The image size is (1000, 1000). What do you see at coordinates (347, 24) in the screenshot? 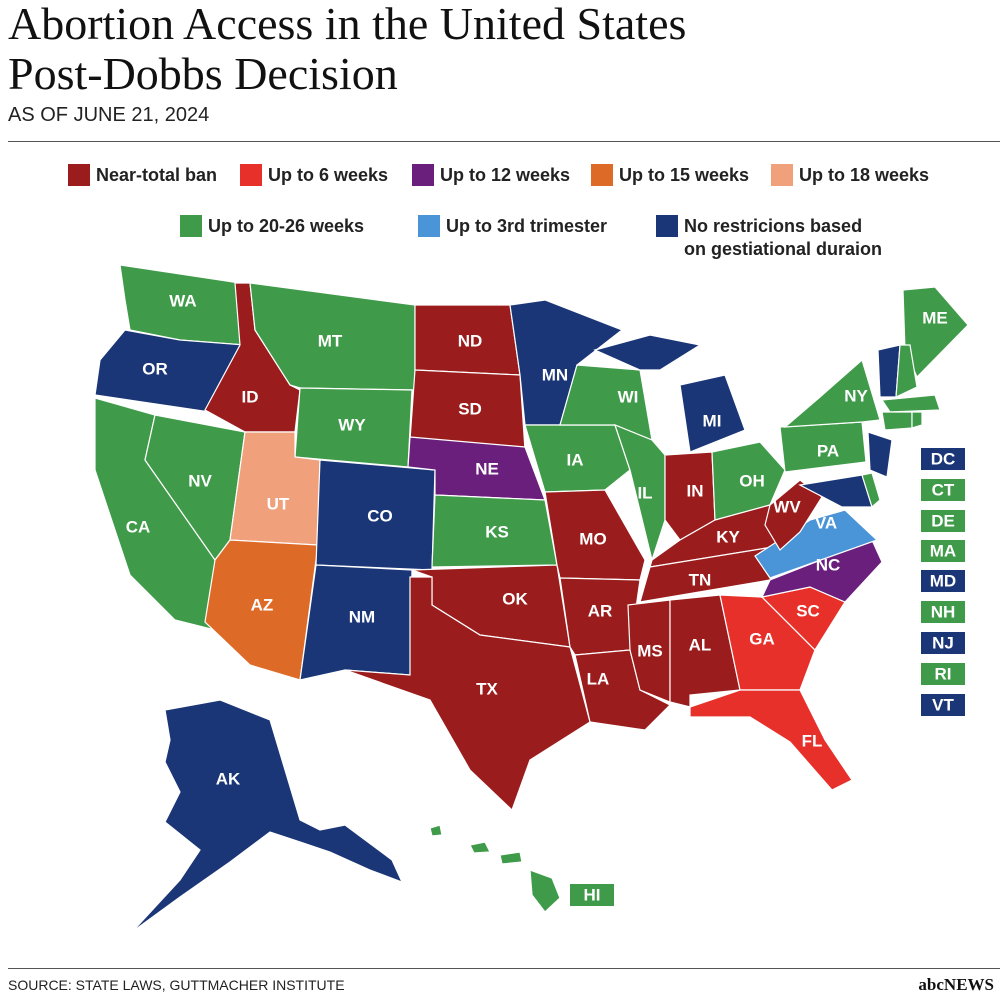
I see `title: Abortion Access in the United States` at bounding box center [347, 24].